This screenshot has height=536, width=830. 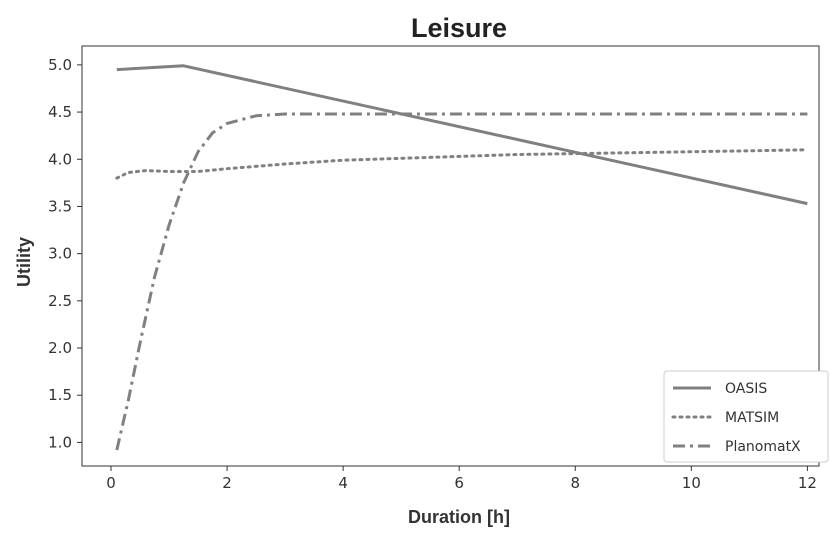 What do you see at coordinates (60, 395) in the screenshot?
I see `y-tick-label: 1.5` at bounding box center [60, 395].